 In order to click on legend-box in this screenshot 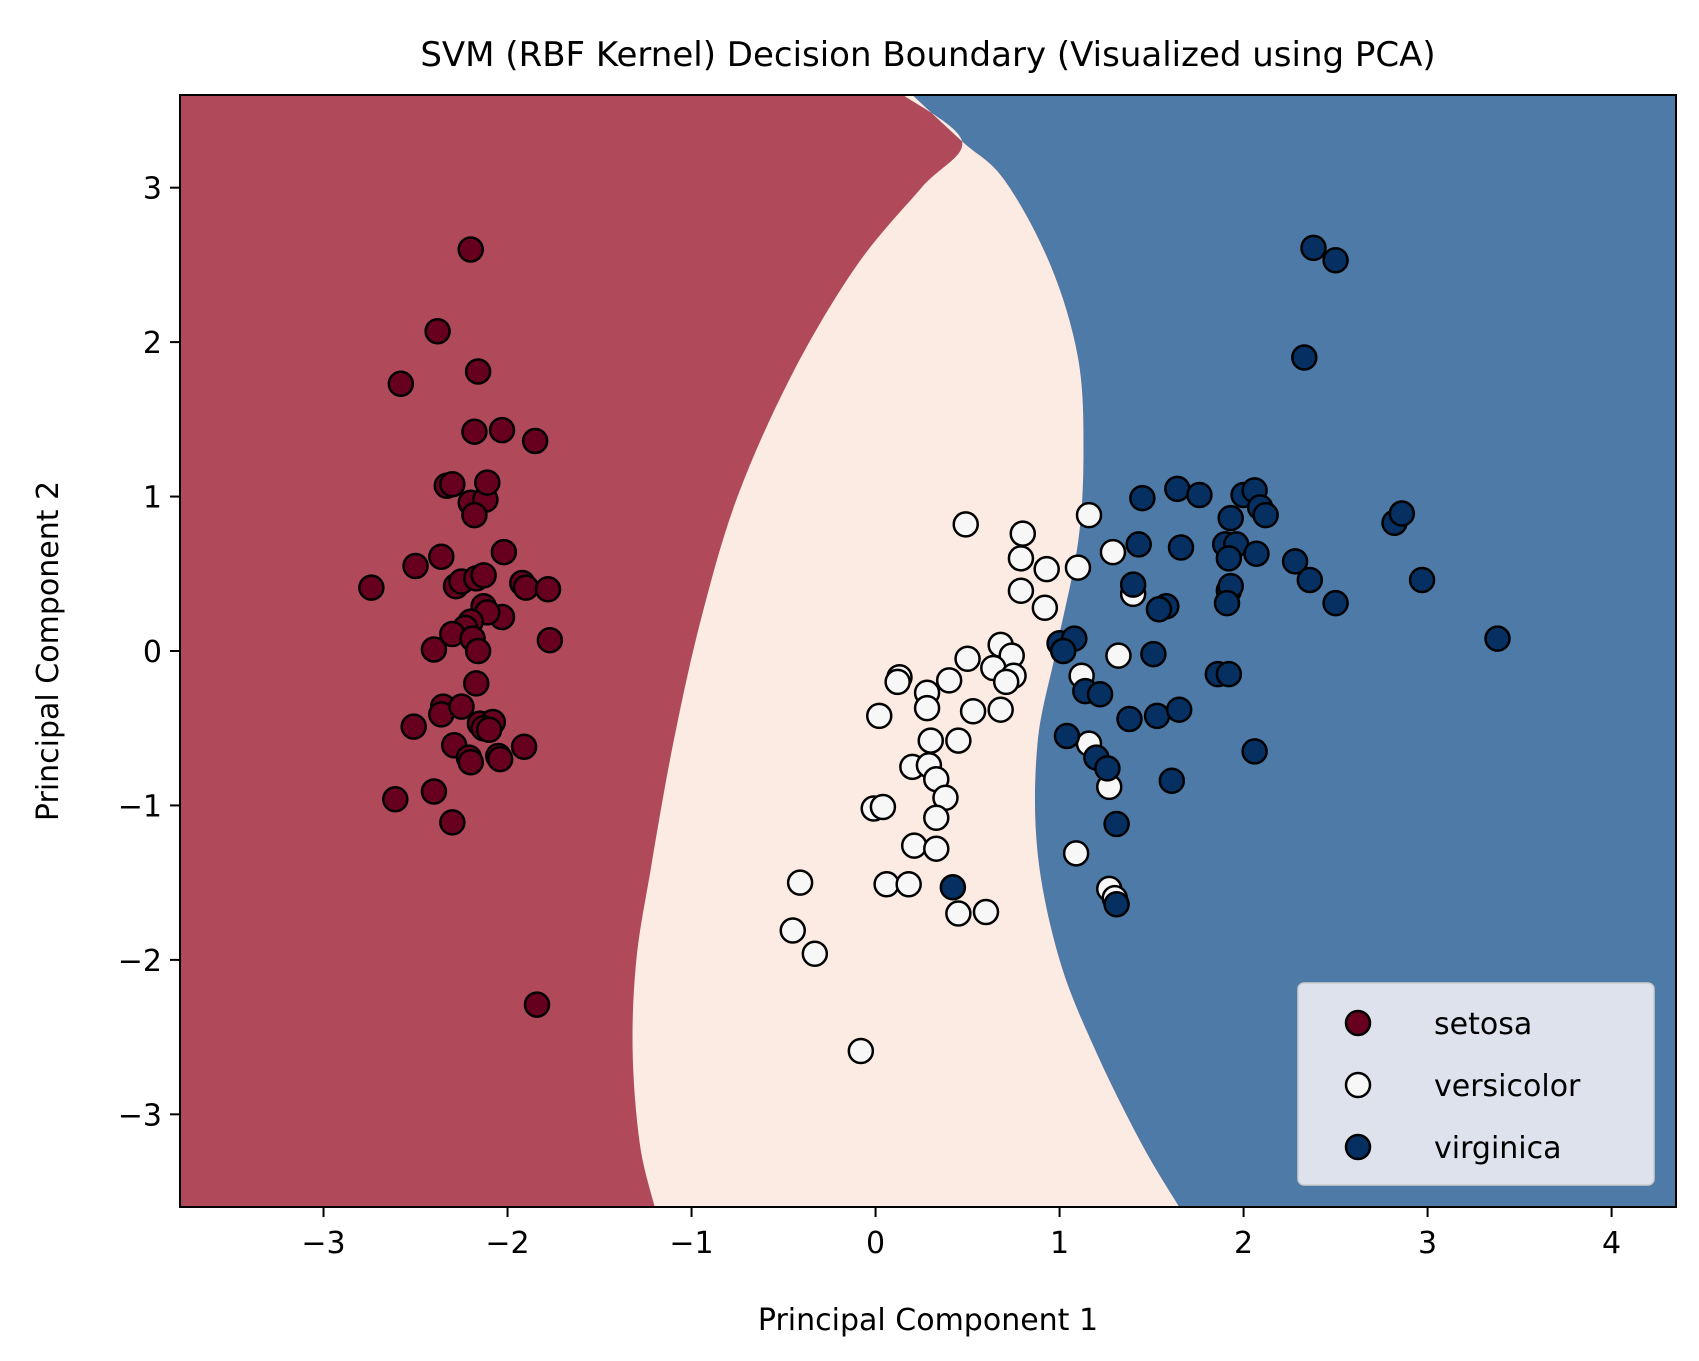, I will do `click(1476, 1084)`.